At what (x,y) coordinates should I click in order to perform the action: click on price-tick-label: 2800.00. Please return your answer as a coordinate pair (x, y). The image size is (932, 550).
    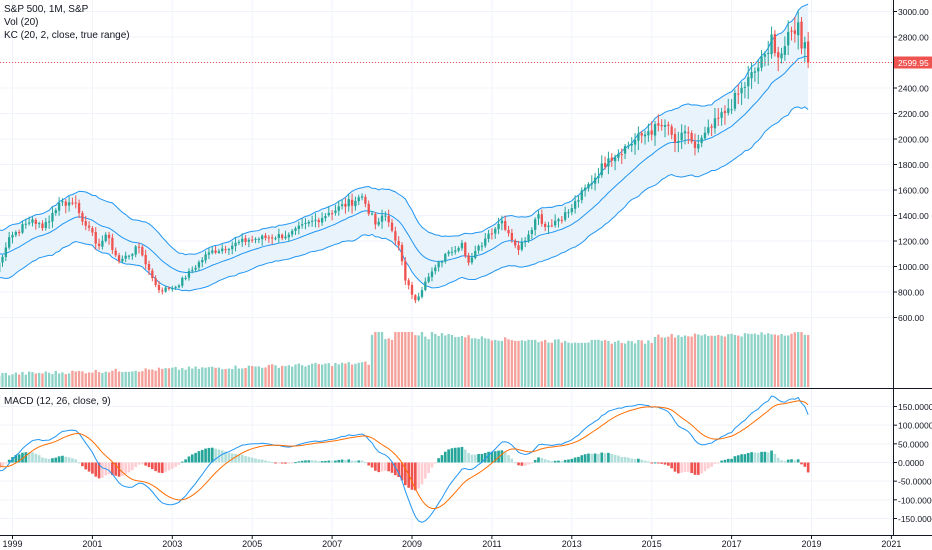
    Looking at the image, I should click on (913, 38).